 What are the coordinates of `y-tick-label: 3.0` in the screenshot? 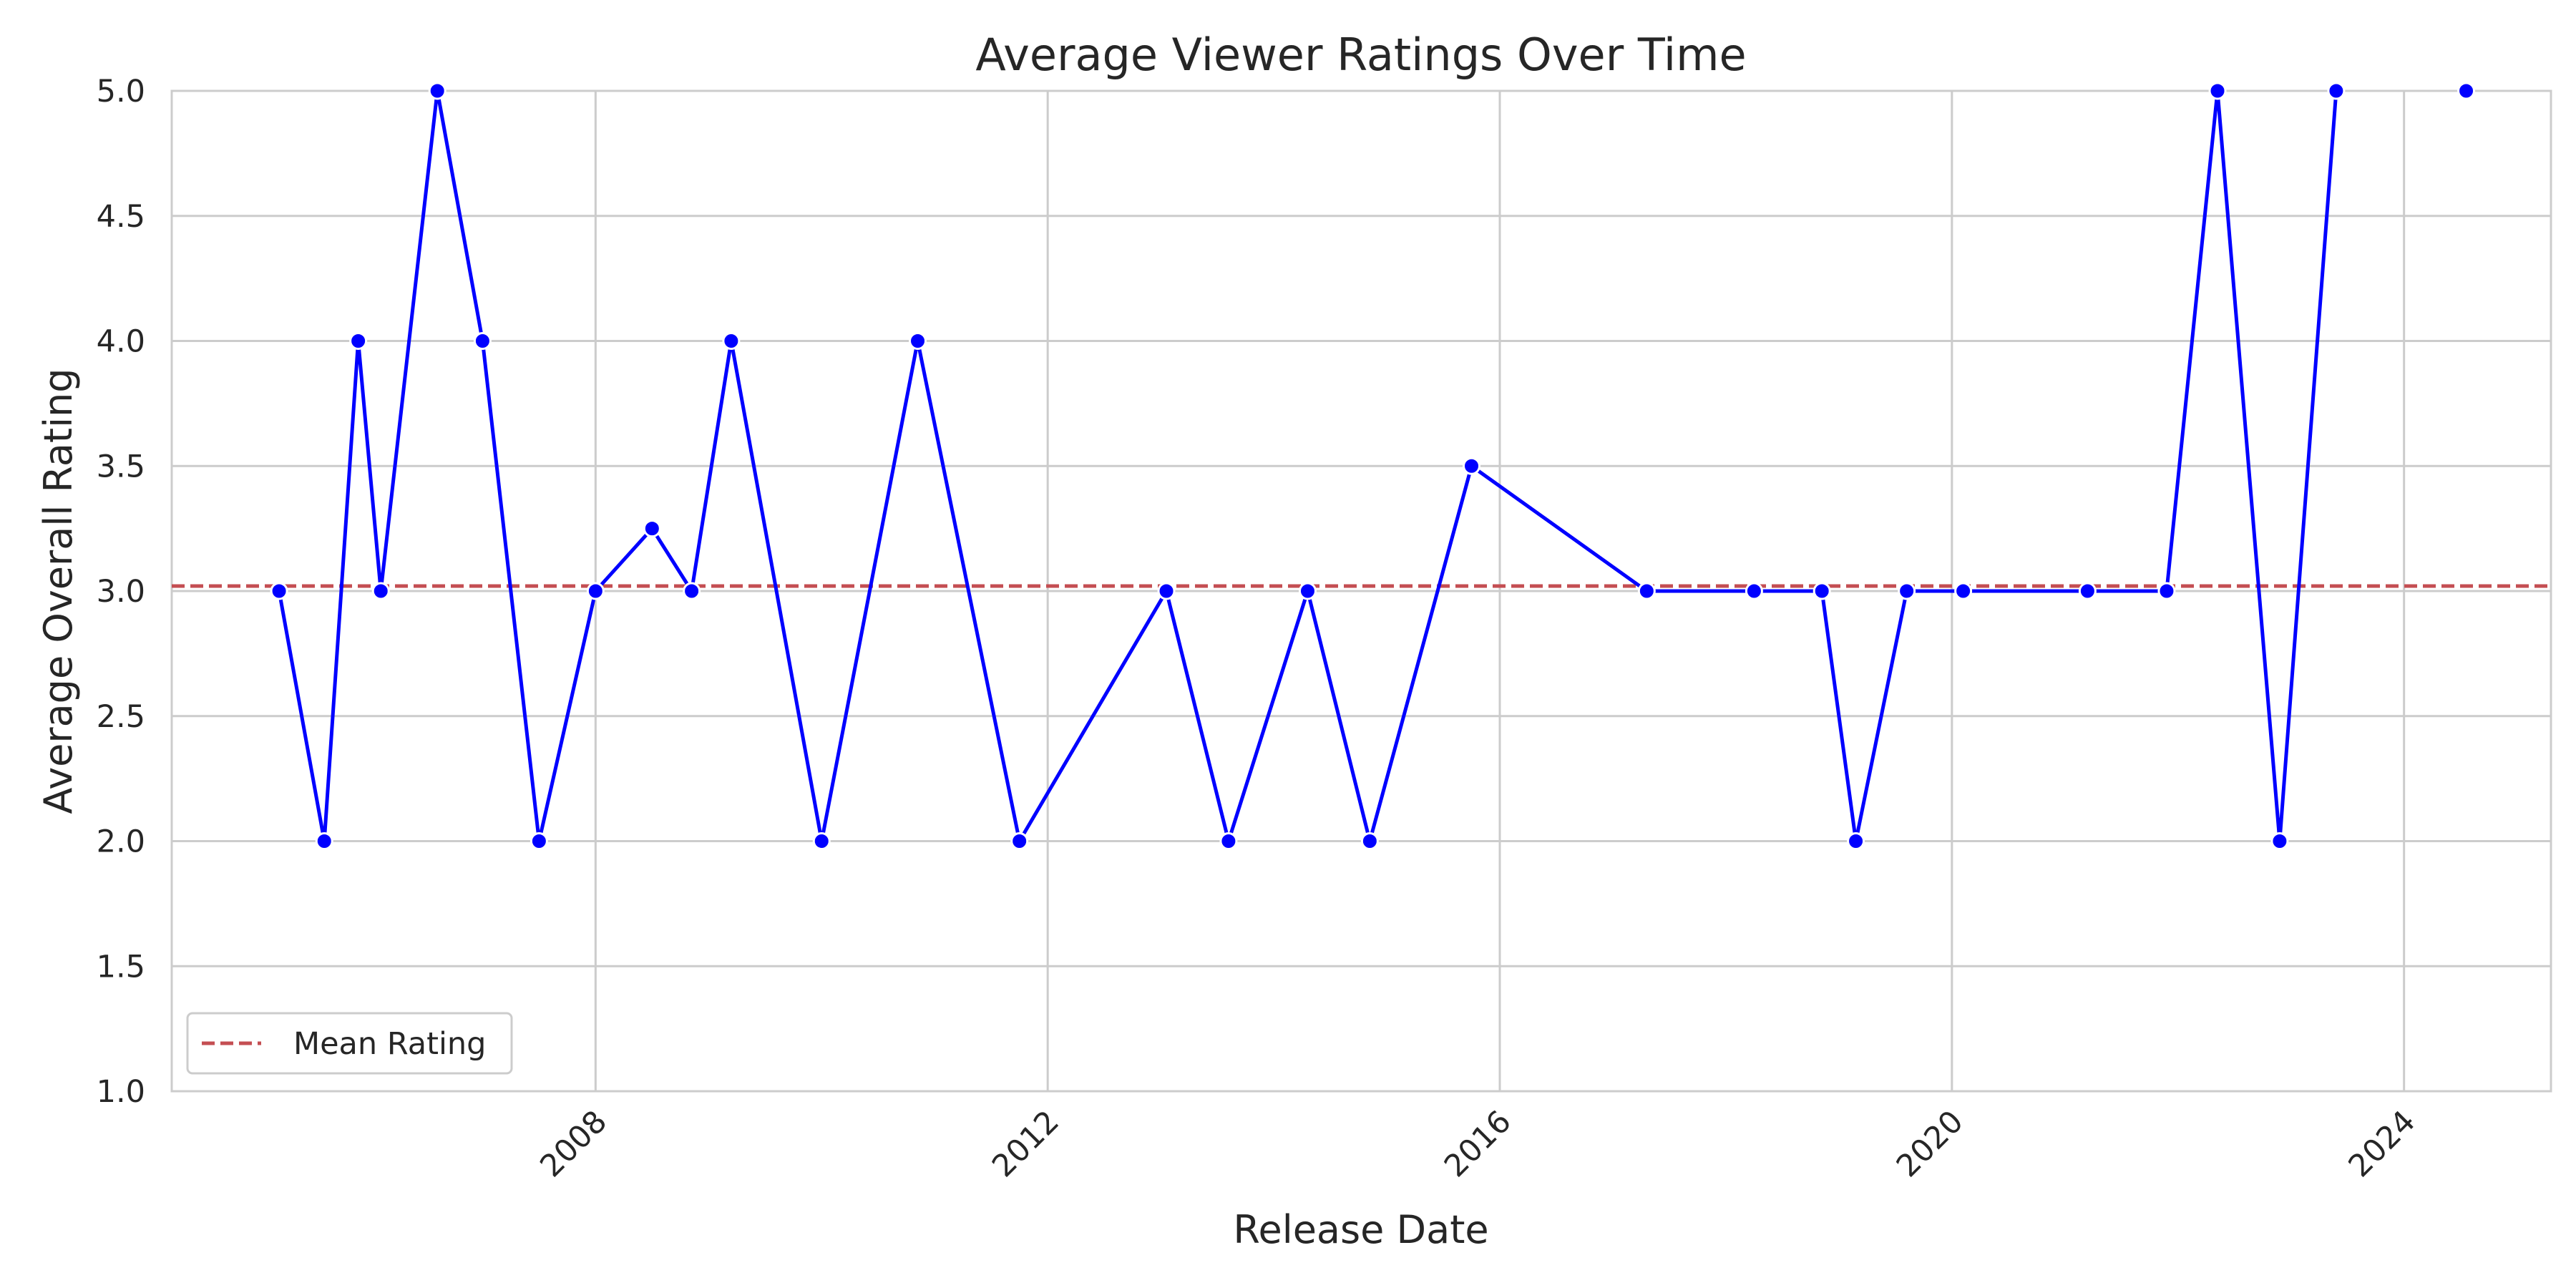 It's located at (121, 592).